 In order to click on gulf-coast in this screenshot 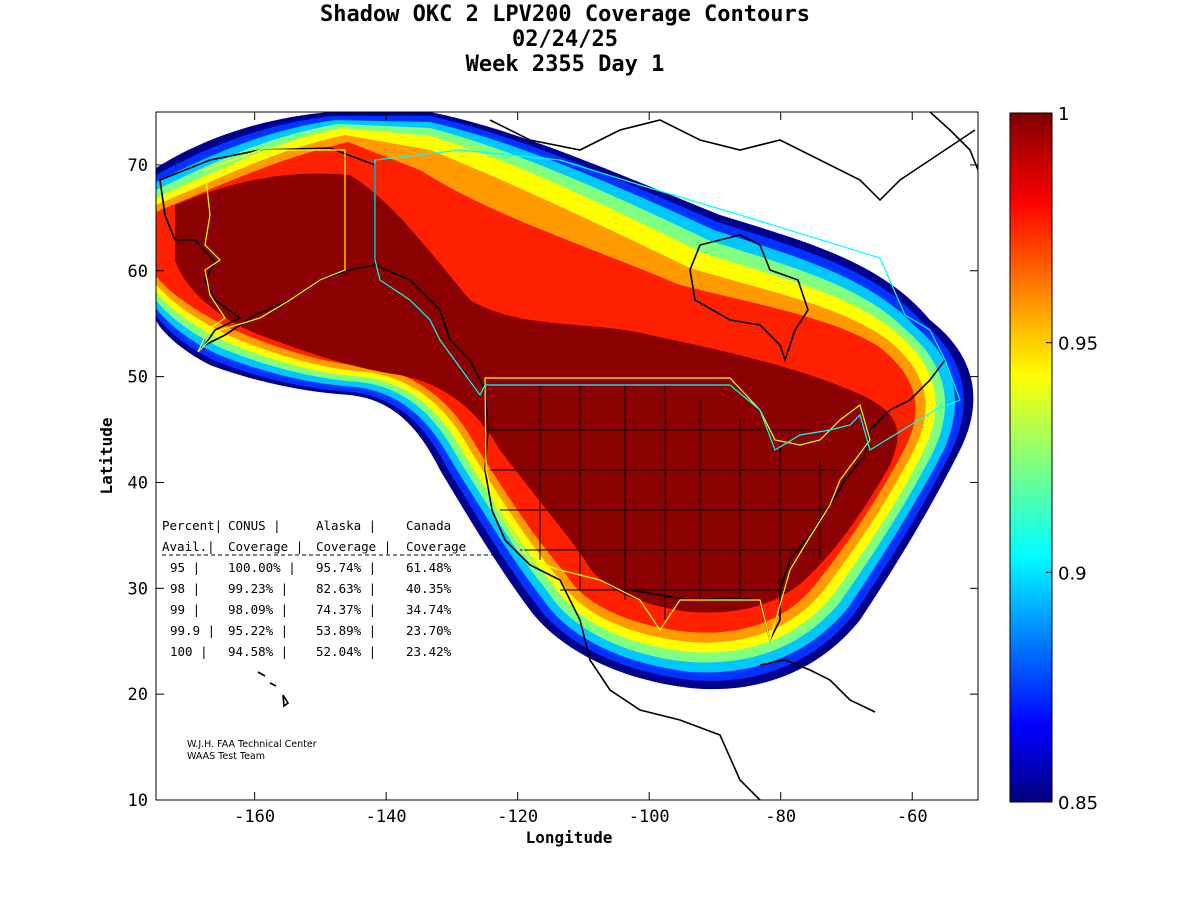, I will do `click(787, 501)`.